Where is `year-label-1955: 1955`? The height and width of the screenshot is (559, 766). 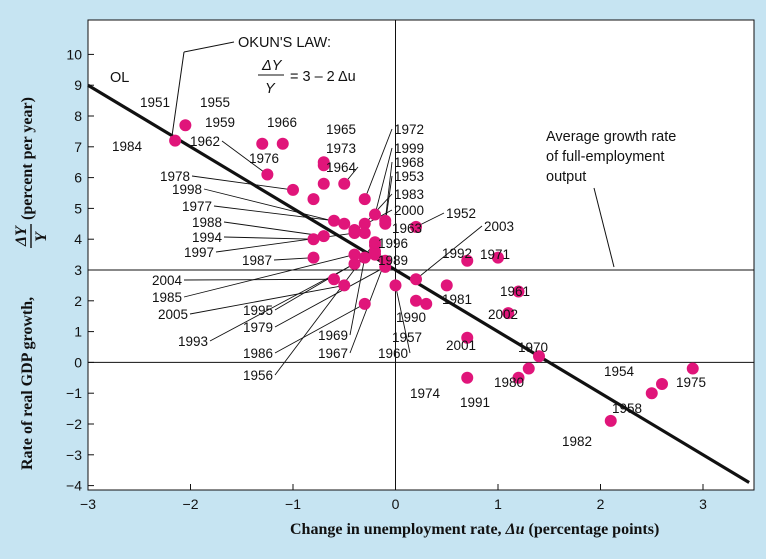
year-label-1955: 1955 is located at coordinates (215, 102).